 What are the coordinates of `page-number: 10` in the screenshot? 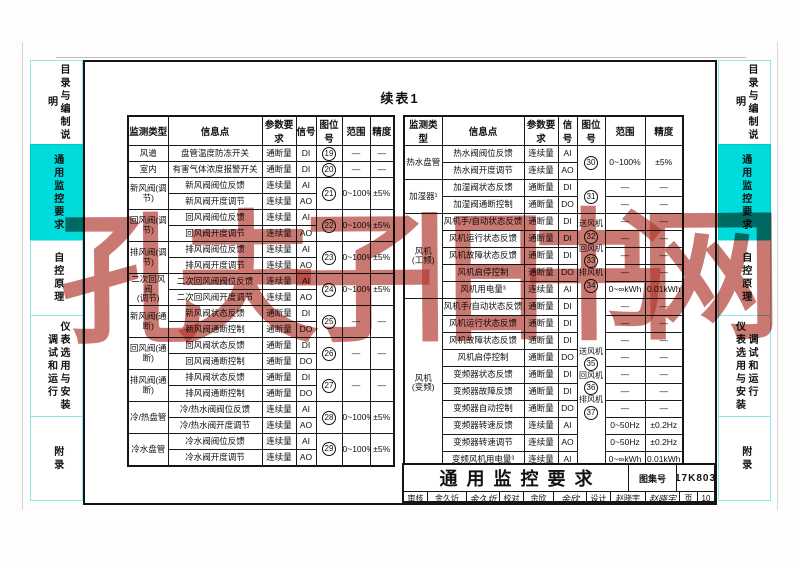 It's located at (705, 498).